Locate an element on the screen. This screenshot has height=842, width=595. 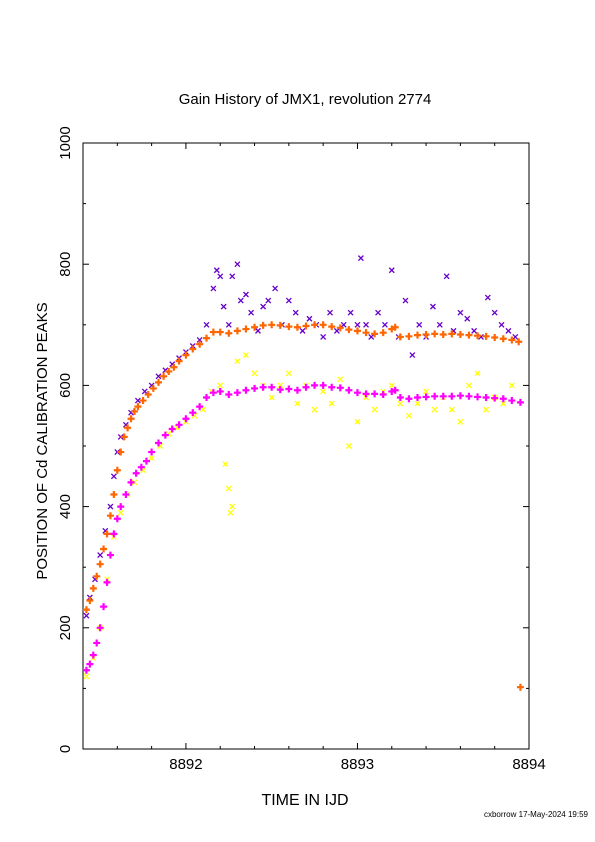
x-tick-label: 8893 is located at coordinates (357, 764).